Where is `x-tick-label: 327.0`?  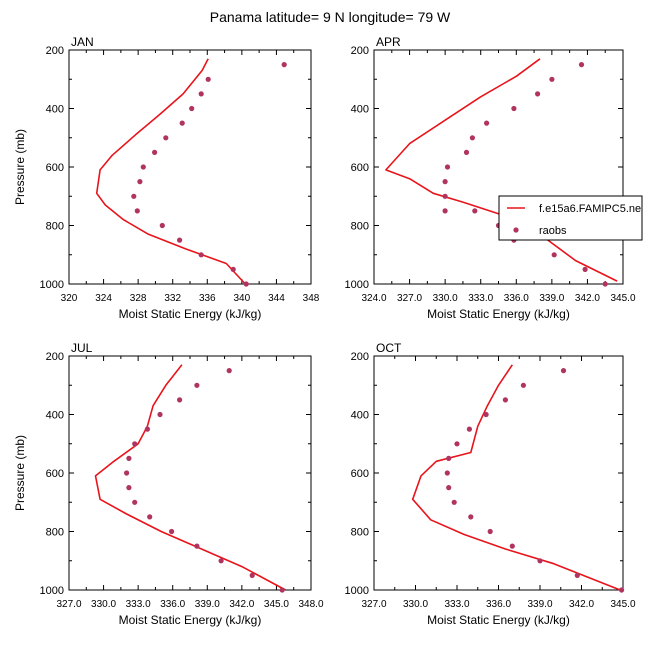 x-tick-label: 327.0 is located at coordinates (373, 604).